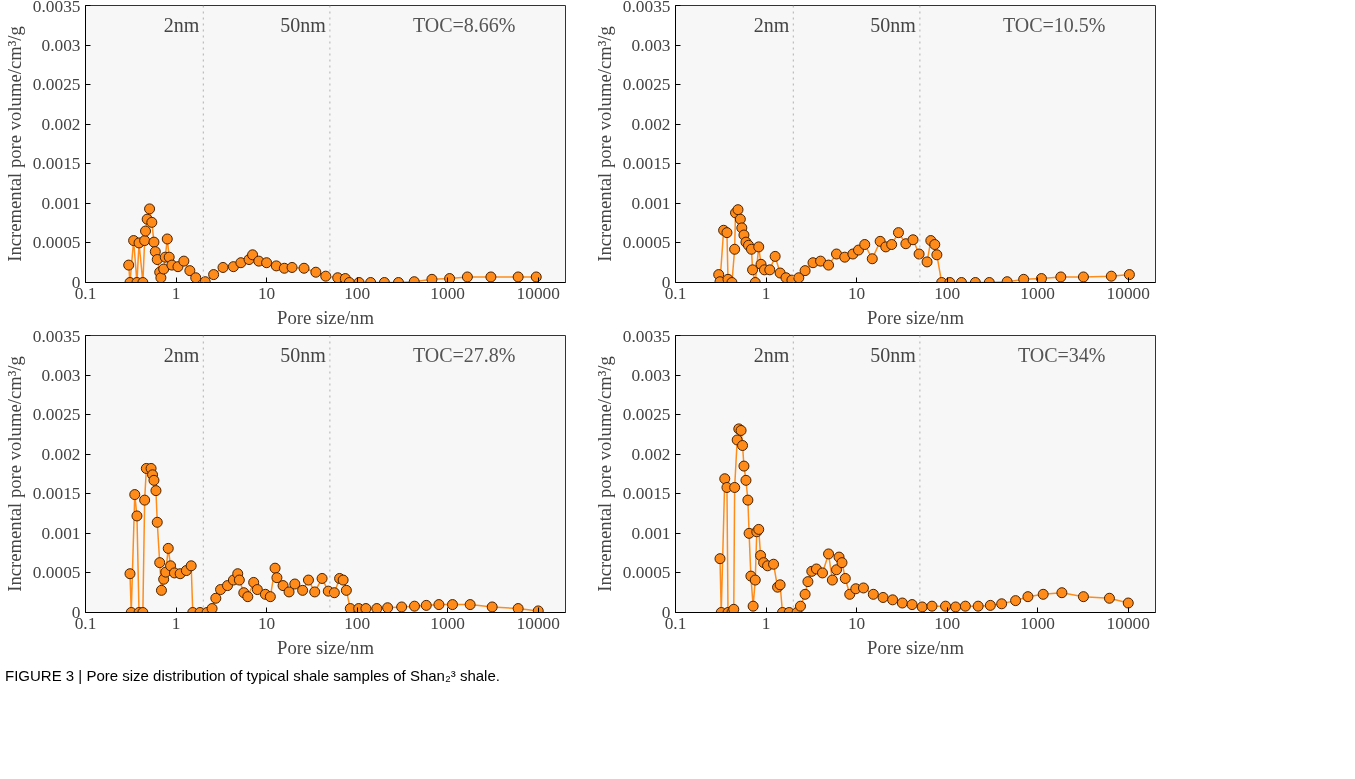  Describe the element at coordinates (464, 24) in the screenshot. I see `annotation: TOC=8.66%` at that location.